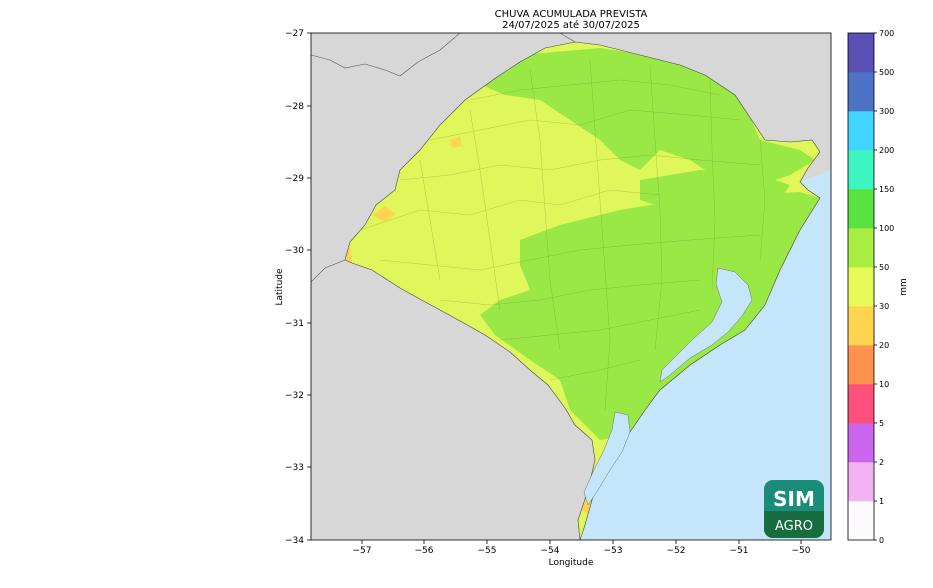  I want to click on colorbar-label: 300, so click(886, 111).